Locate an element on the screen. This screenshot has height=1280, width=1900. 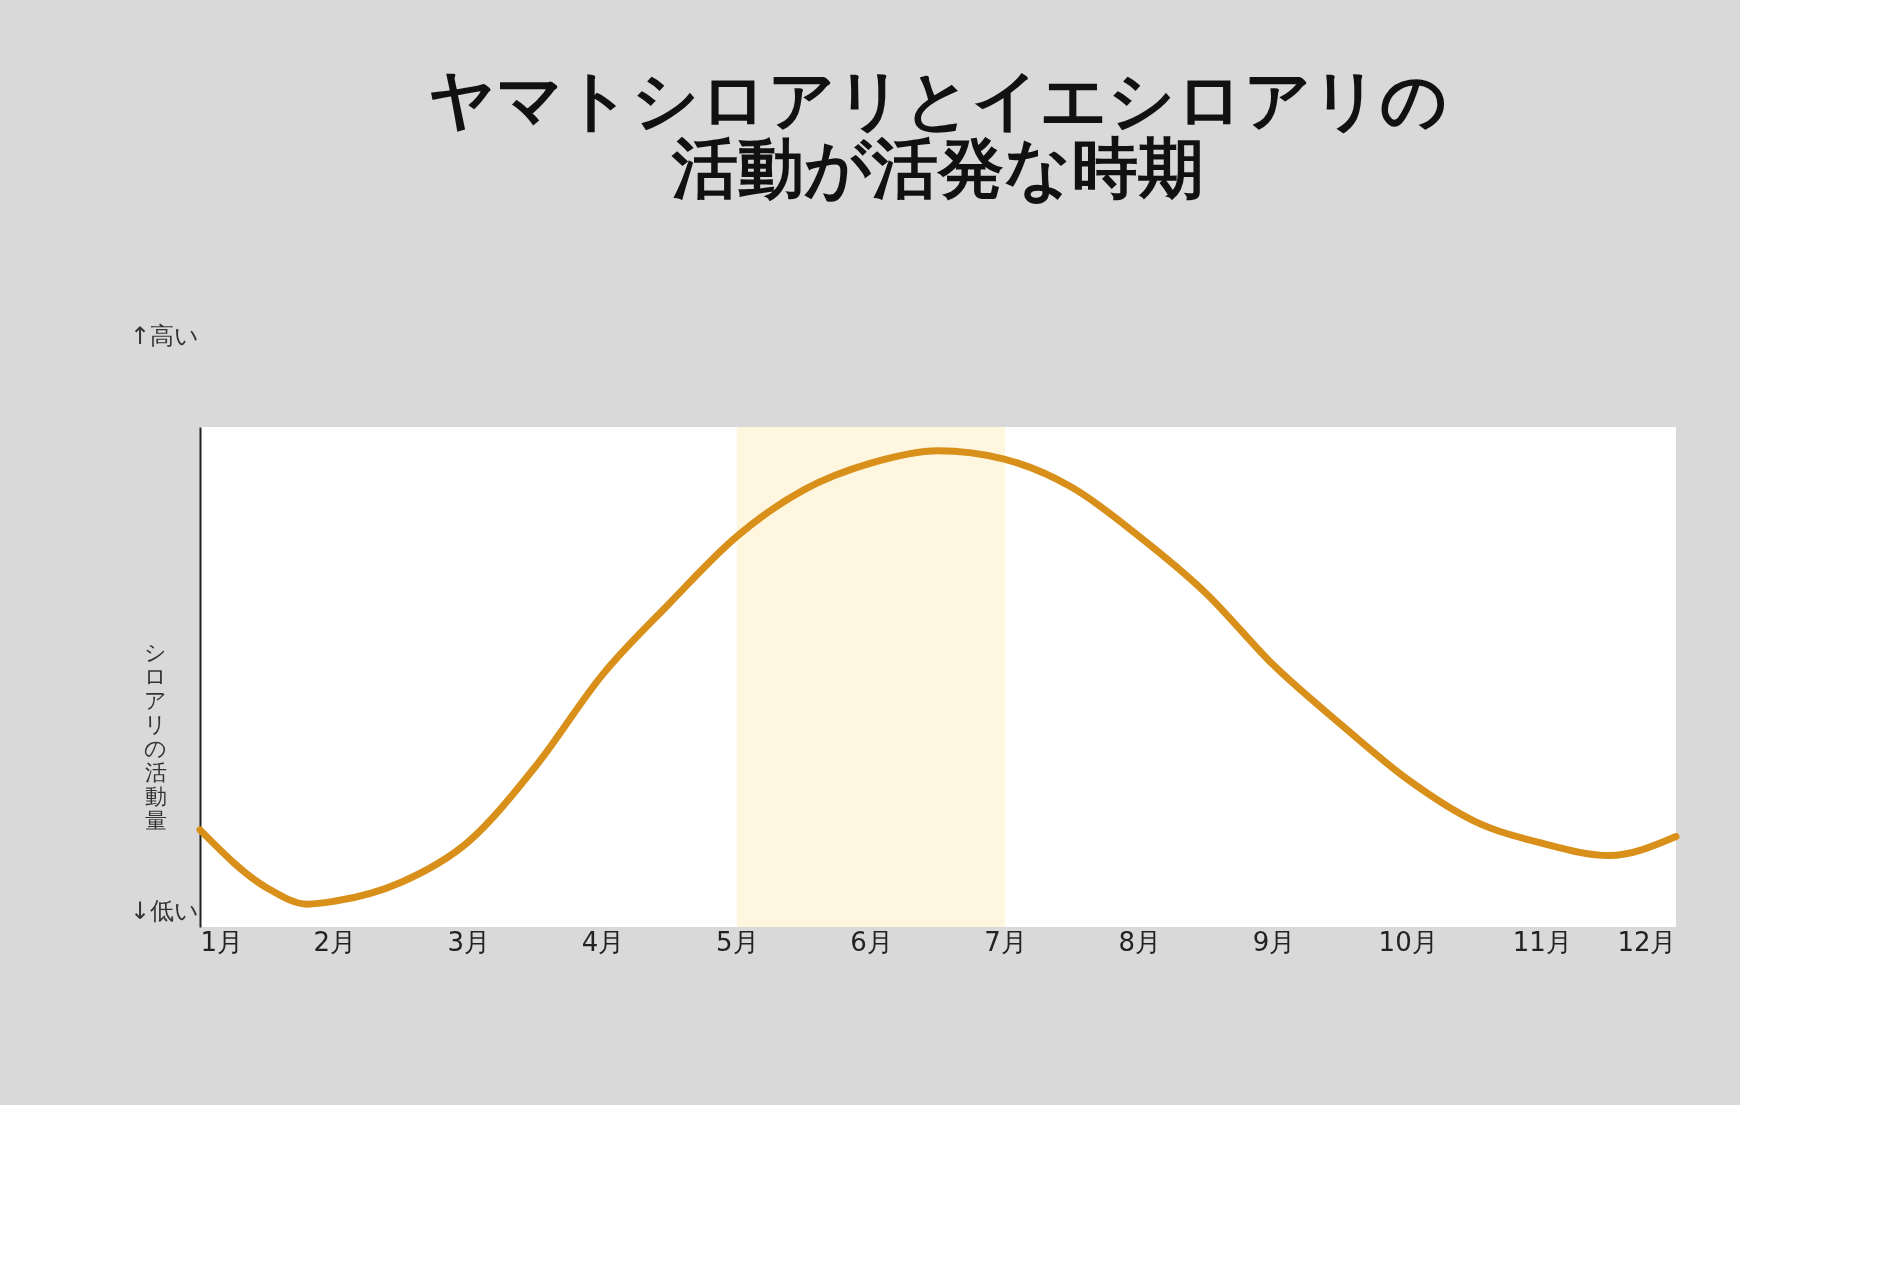
x-tick-label: 8月 is located at coordinates (1140, 941).